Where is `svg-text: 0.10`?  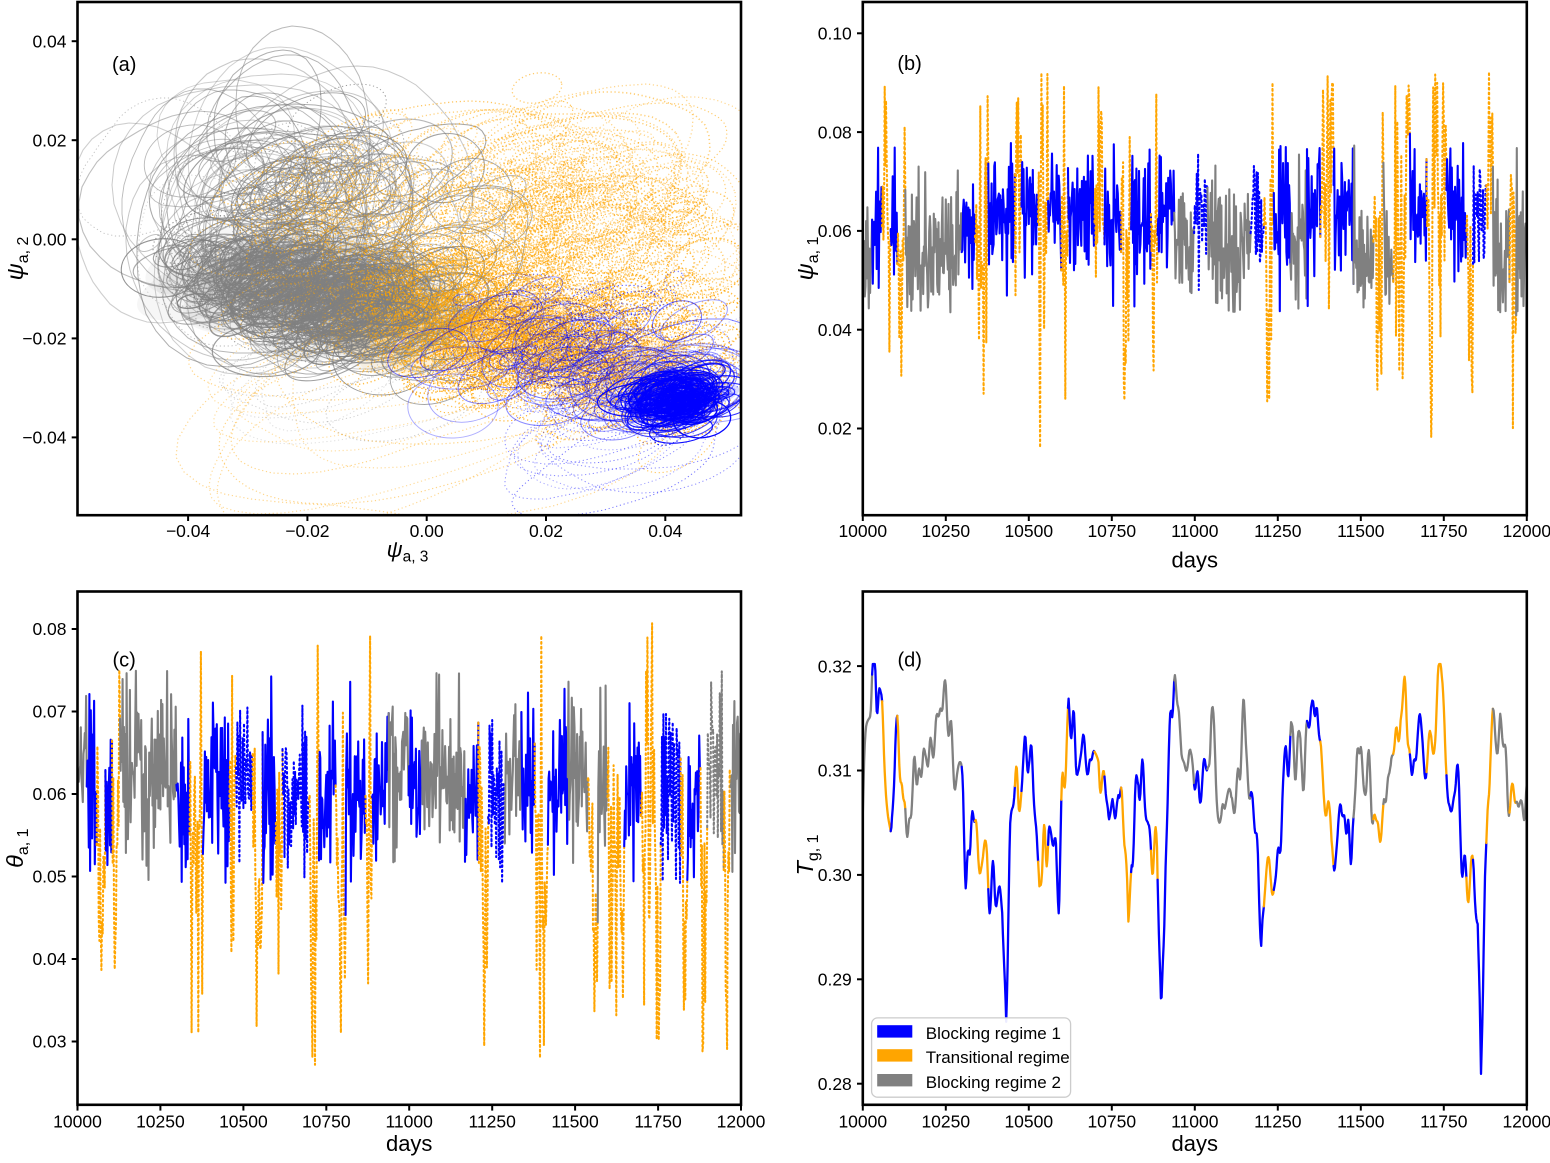
svg-text: 0.10 is located at coordinates (835, 34).